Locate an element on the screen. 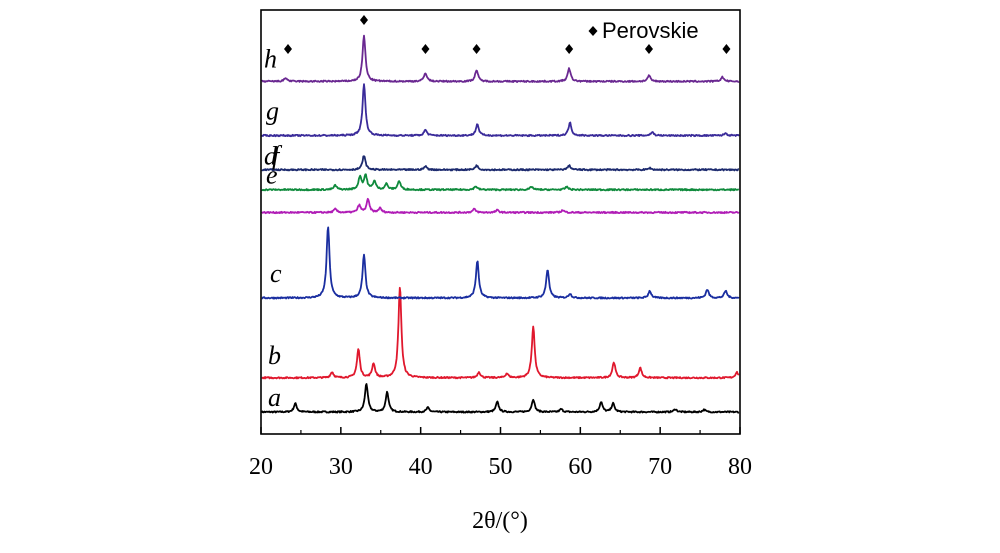 This screenshot has height=553, width=1000. trace-h is located at coordinates (500, 58).